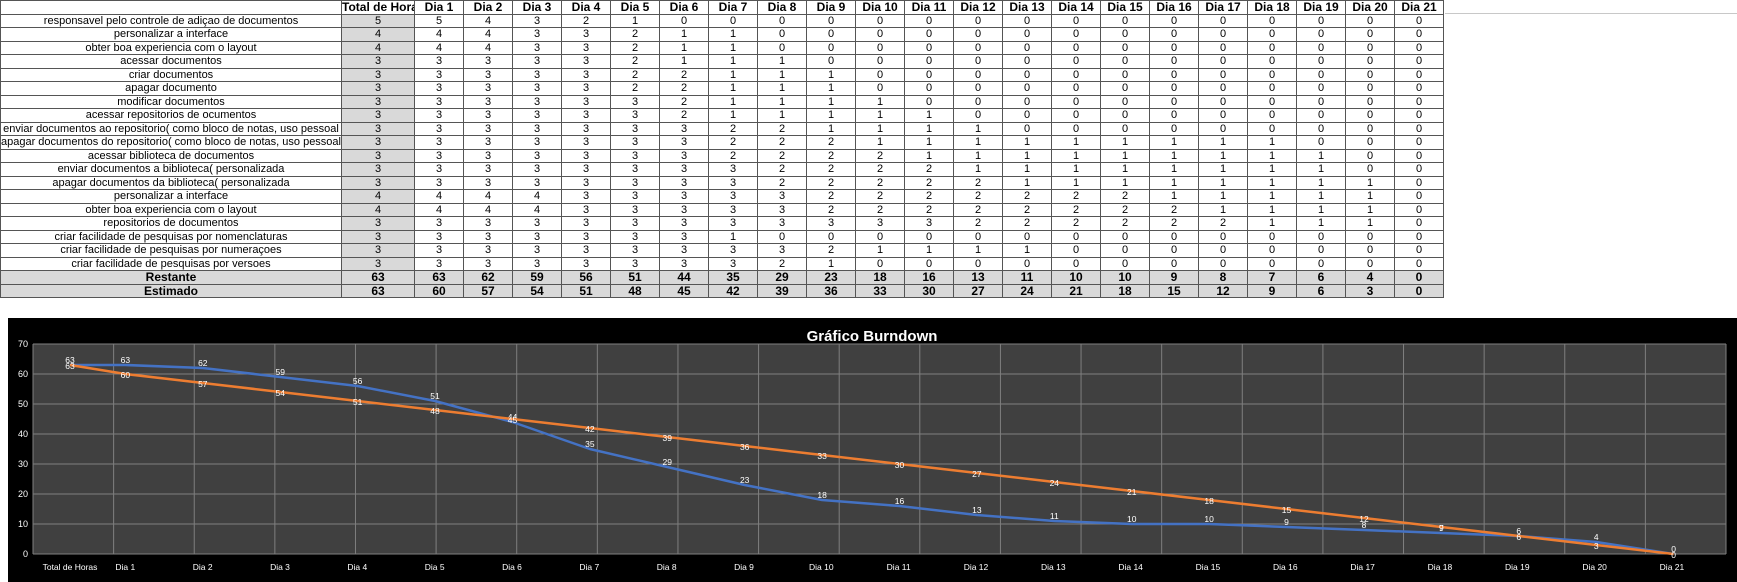  What do you see at coordinates (1027, 7) in the screenshot?
I see `header-day-cell: Dia 13` at bounding box center [1027, 7].